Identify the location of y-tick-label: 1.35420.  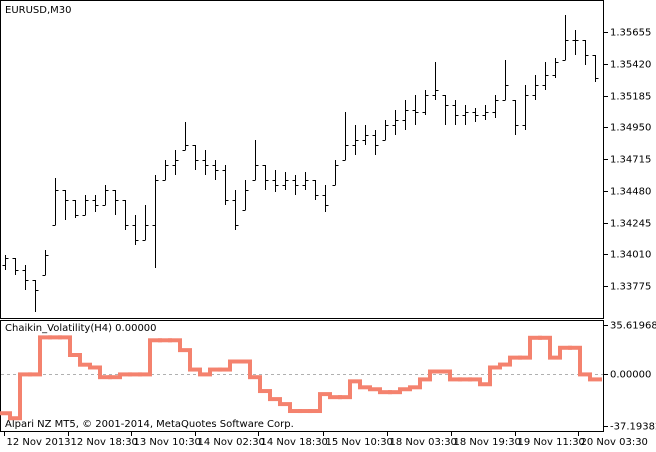
(630, 65).